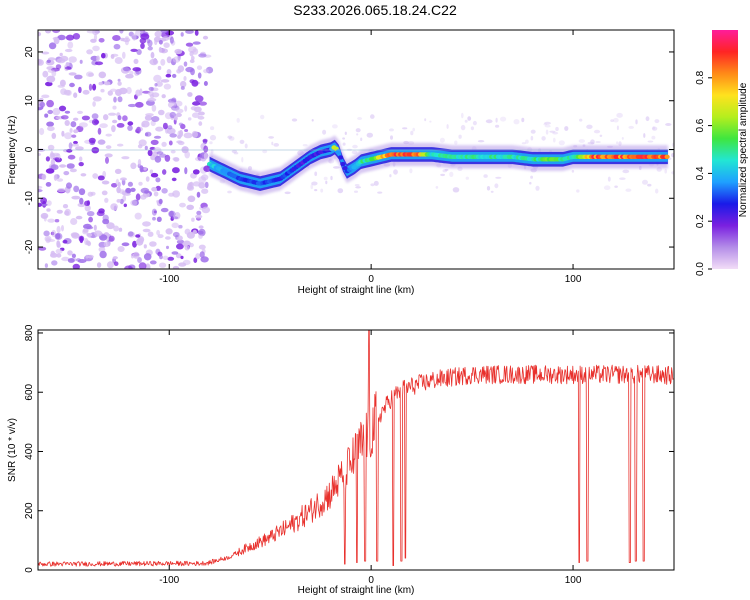 This screenshot has width=750, height=600. I want to click on colorbar-label: Normalized spectral amplitude, so click(743, 149).